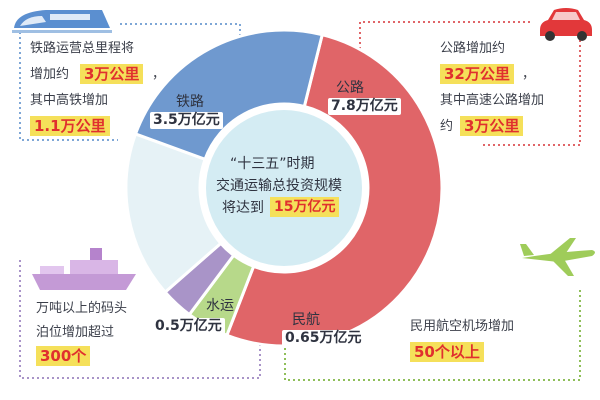 Image resolution: width=600 pixels, height=400 pixels. Describe the element at coordinates (243, 208) in the screenshot. I see `center-line3-prefix: 将达到` at that location.